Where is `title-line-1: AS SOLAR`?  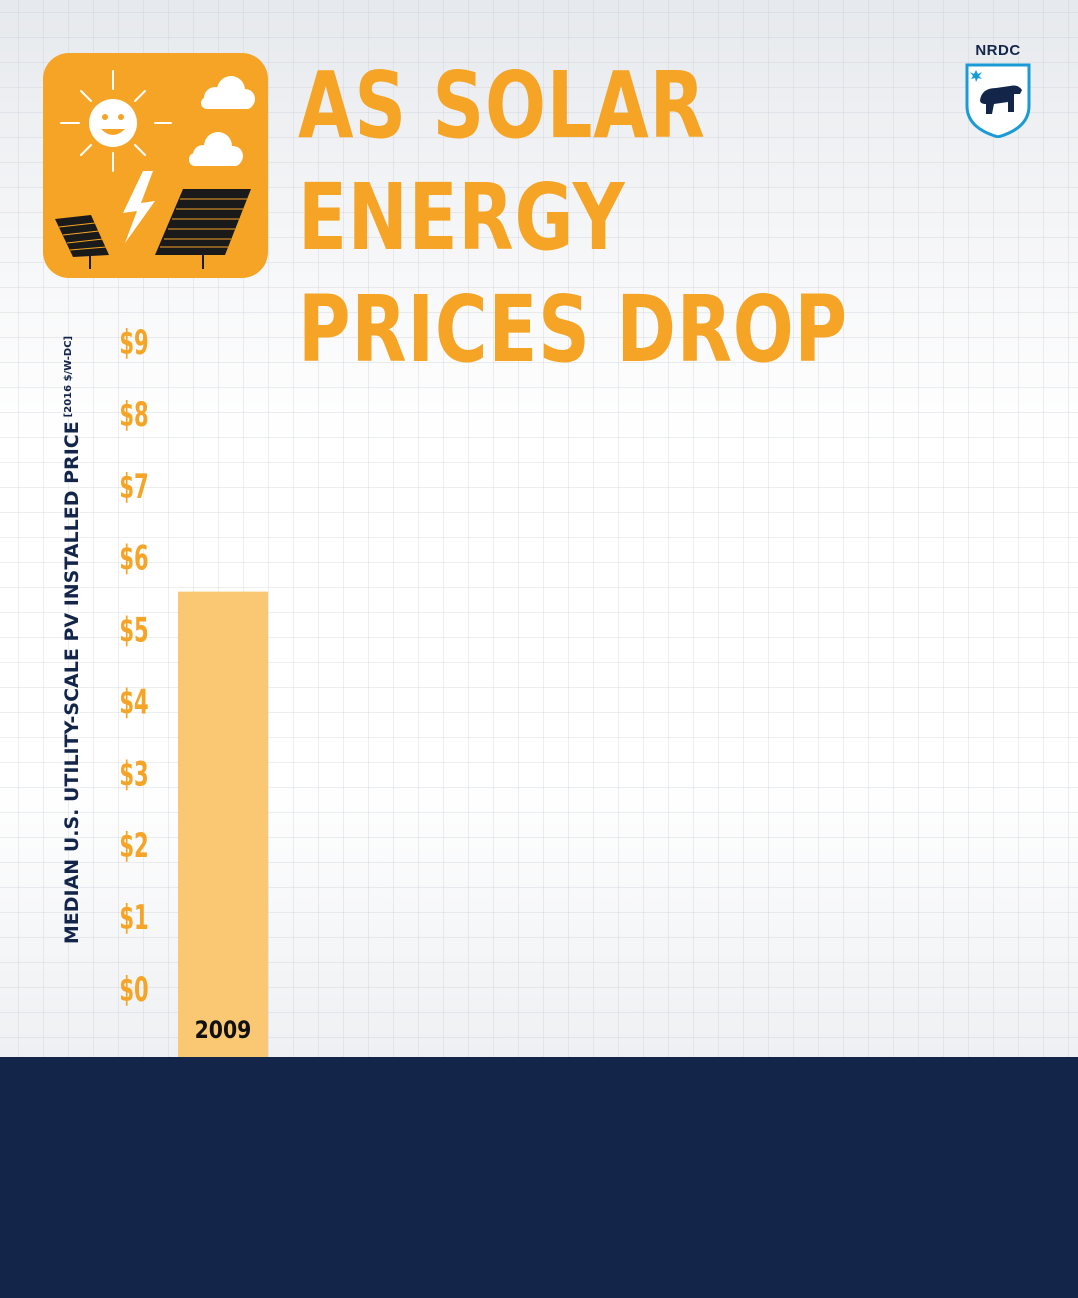
title-line-1: AS SOLAR is located at coordinates (502, 105).